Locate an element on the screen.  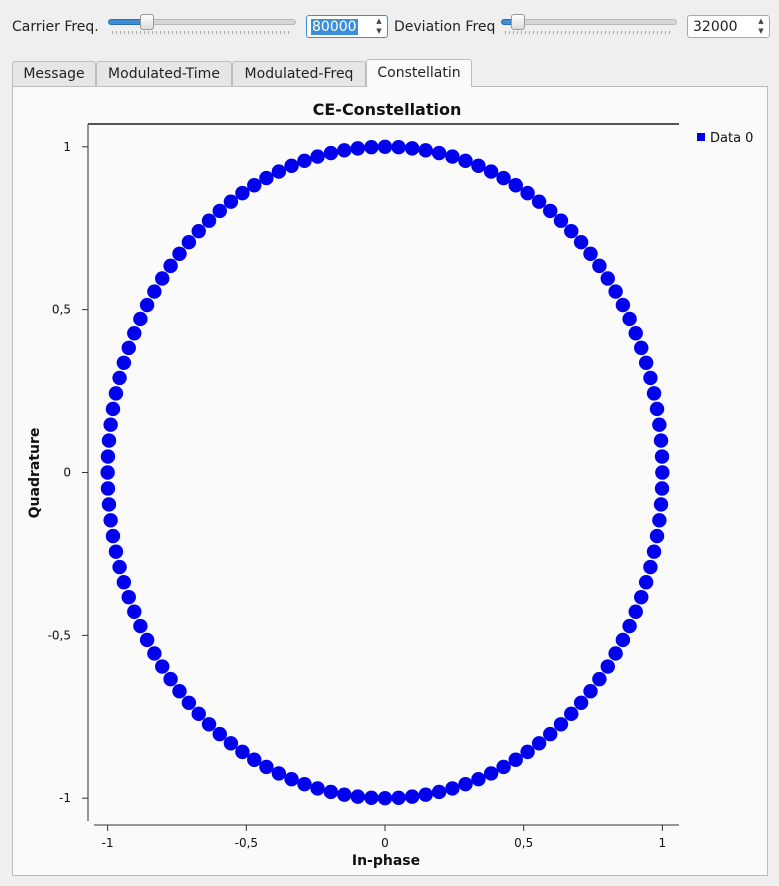
deviation-freq-spinbox: 32000 ▲ ▼ is located at coordinates (728, 26).